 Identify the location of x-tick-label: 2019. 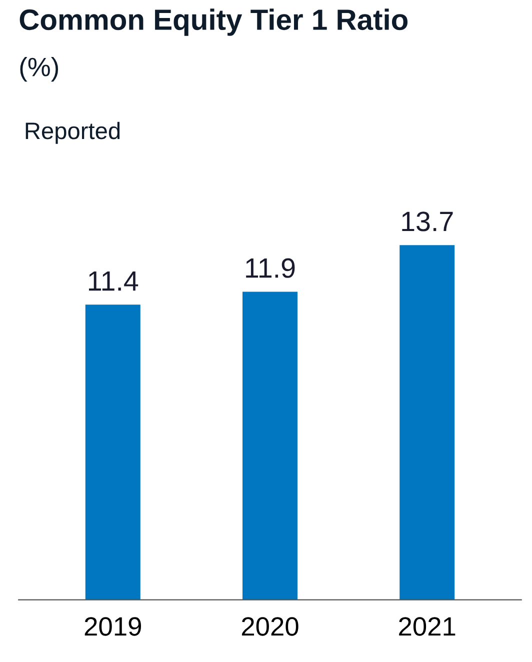
(112, 626).